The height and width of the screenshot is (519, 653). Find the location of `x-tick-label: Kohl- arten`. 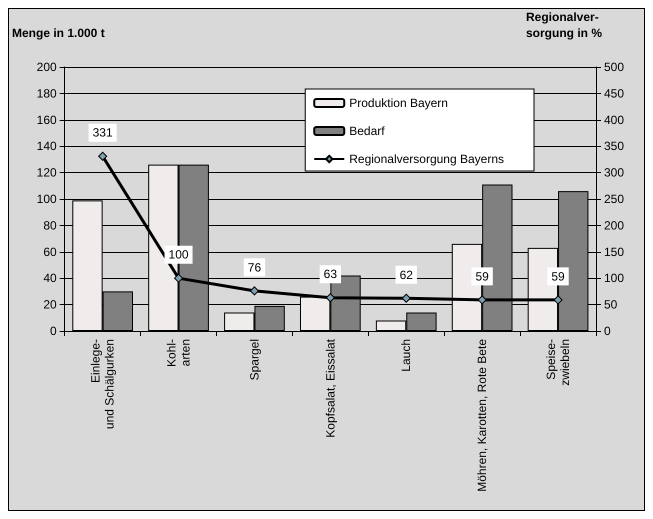

x-tick-label: Kohl- arten is located at coordinates (178, 353).